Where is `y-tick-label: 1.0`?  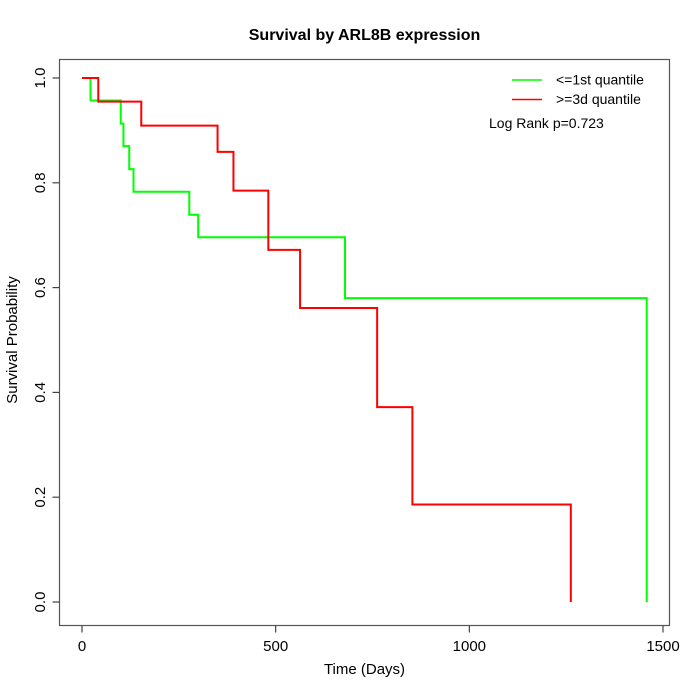 y-tick-label: 1.0 is located at coordinates (40, 78).